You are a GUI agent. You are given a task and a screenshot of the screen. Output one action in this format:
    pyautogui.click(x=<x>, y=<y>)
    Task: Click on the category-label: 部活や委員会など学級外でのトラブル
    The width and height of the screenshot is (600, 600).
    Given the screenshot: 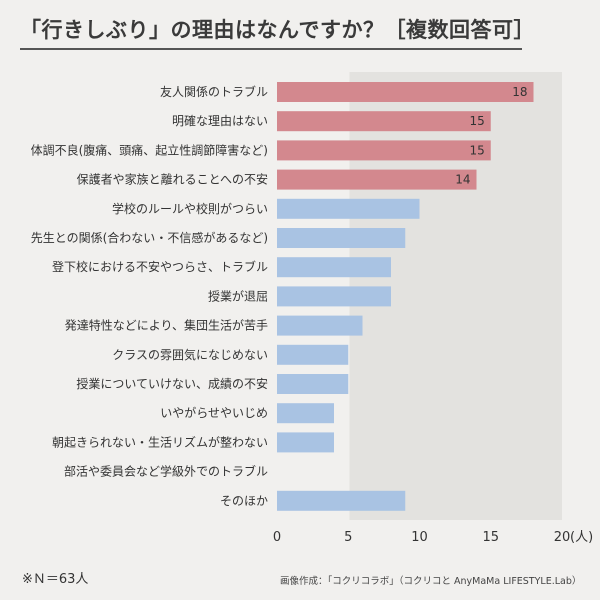 What is the action you would take?
    pyautogui.click(x=166, y=471)
    